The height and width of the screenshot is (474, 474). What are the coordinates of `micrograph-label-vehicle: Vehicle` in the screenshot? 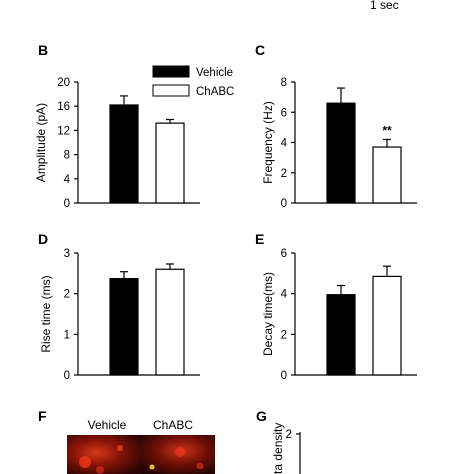 It's located at (107, 425).